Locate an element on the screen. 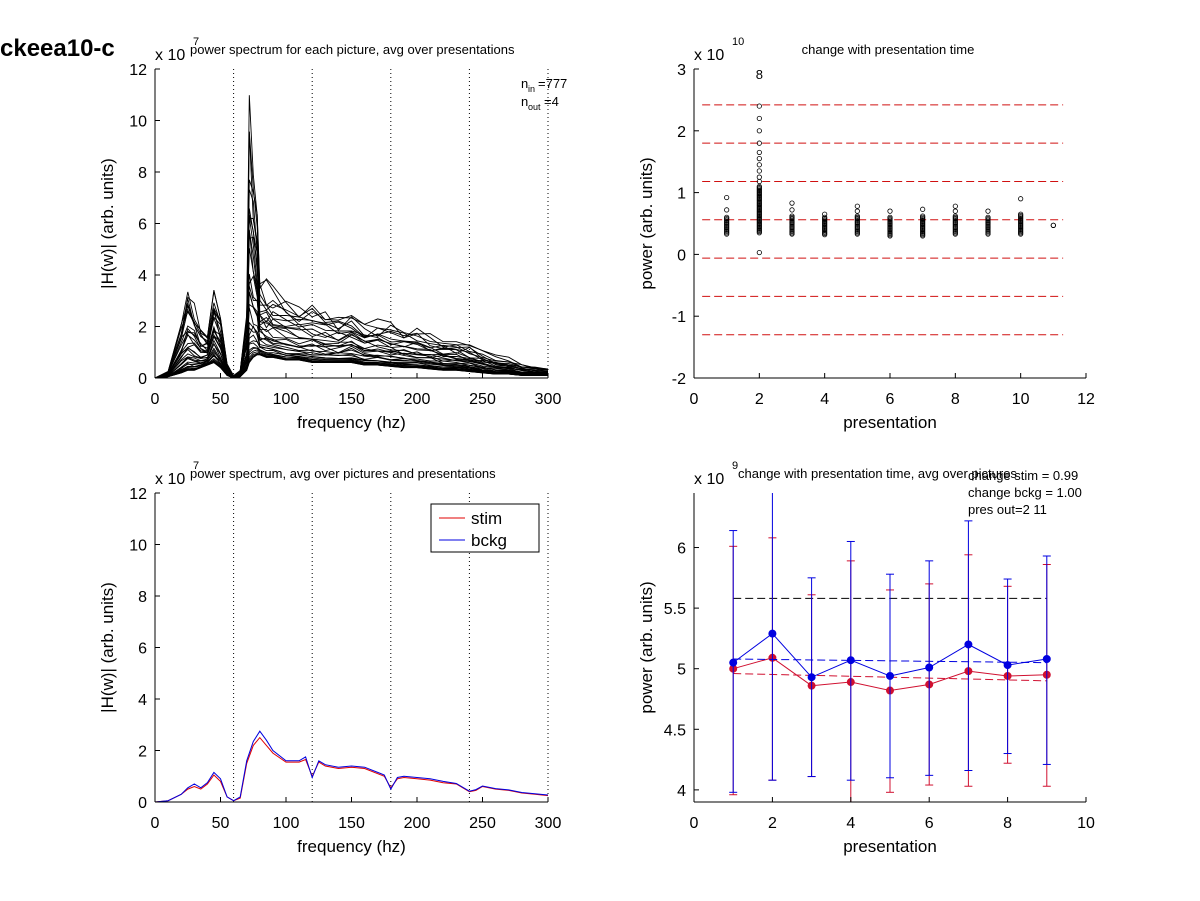 The width and height of the screenshot is (1200, 901). point-count-label: 8 is located at coordinates (759, 74).